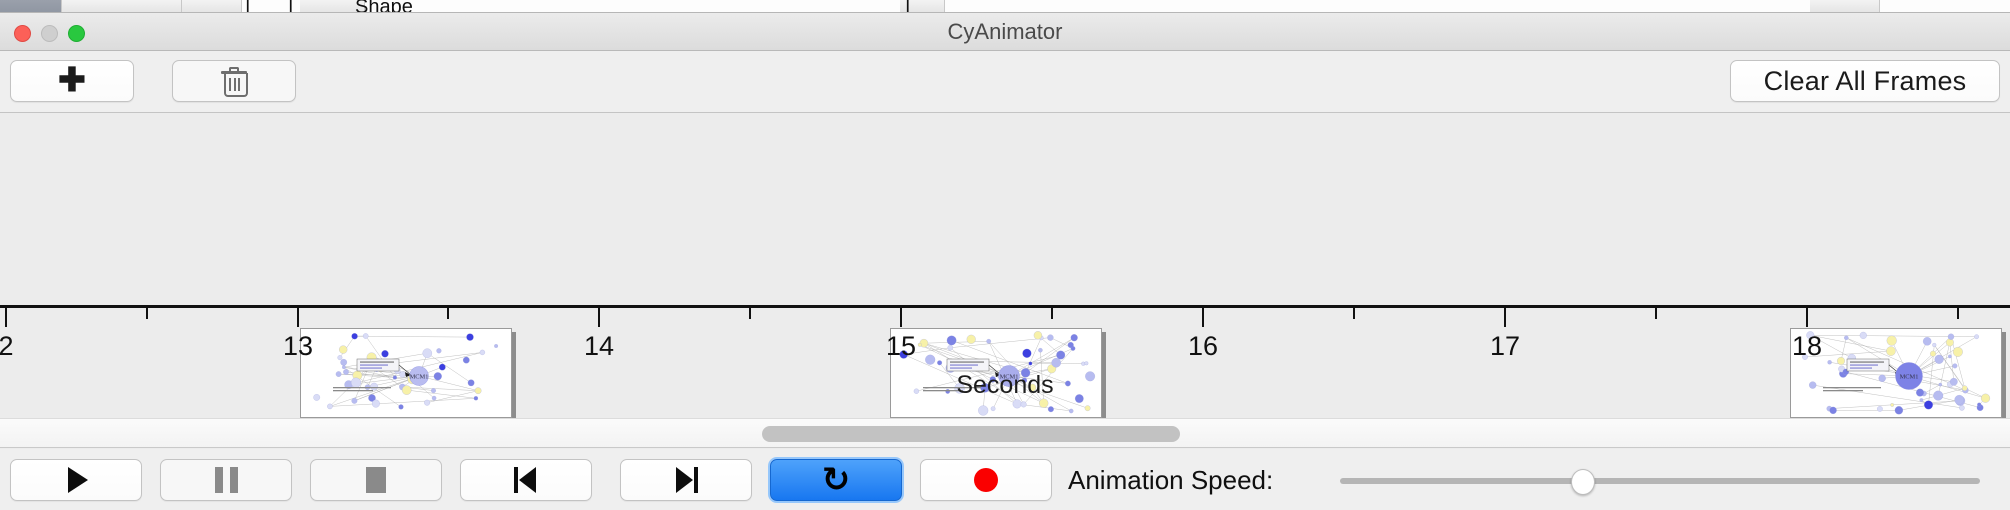 This screenshot has height=510, width=2010. What do you see at coordinates (1896, 373) in the screenshot?
I see `frame-thumbnail-3: MCM1` at bounding box center [1896, 373].